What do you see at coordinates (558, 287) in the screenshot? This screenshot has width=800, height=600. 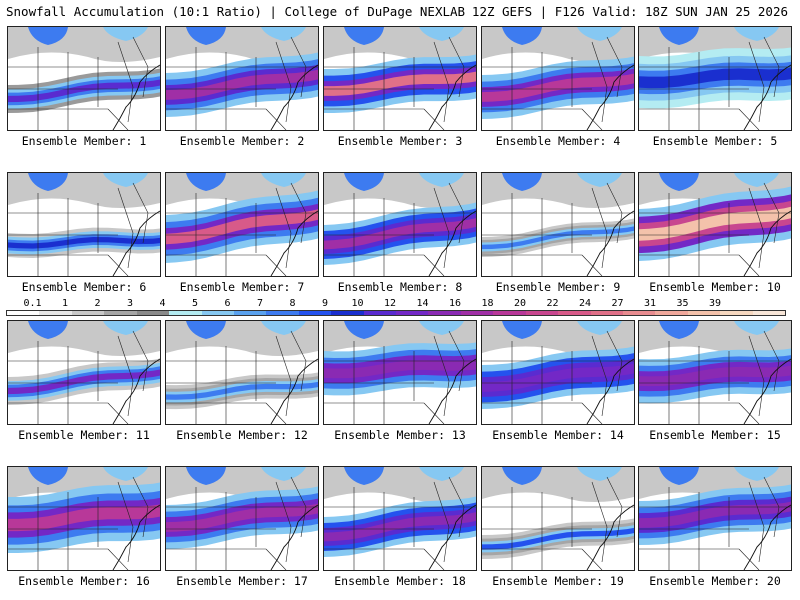 I see `member-caption: Ensemble Member: 9` at bounding box center [558, 287].